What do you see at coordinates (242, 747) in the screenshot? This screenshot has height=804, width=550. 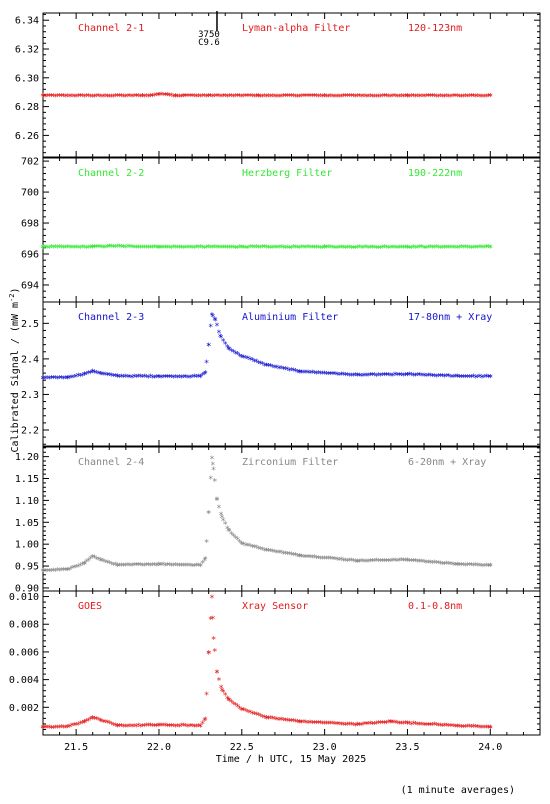 I see `x-tick-label: 22.5` at bounding box center [242, 747].